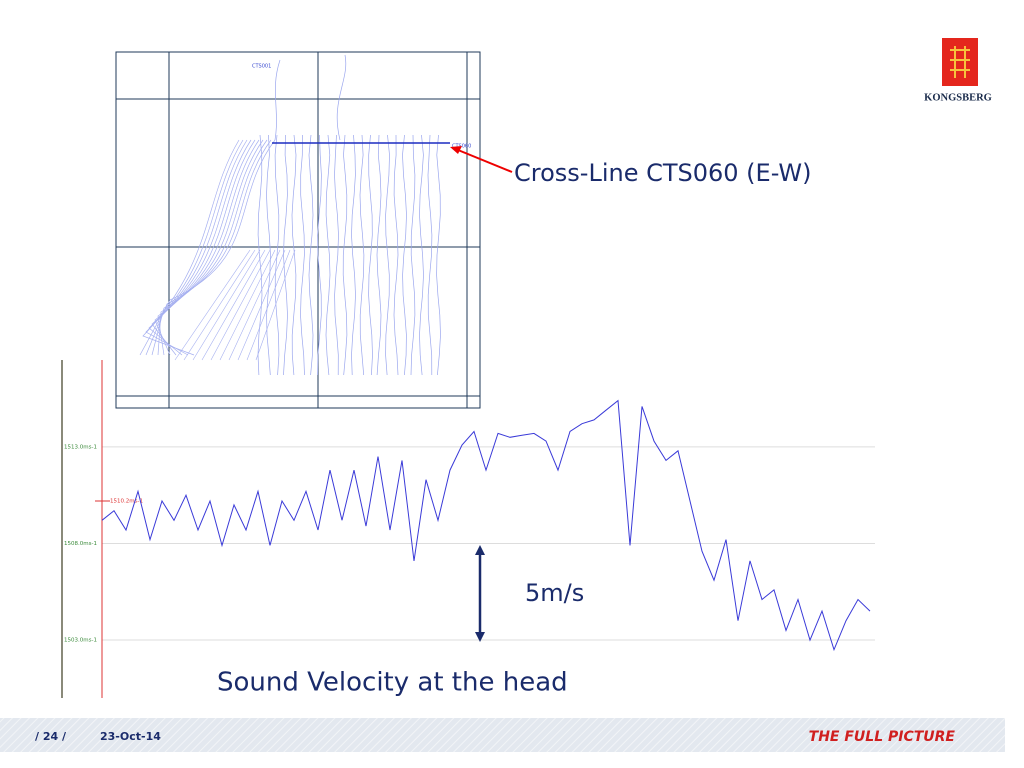 This screenshot has width=1024, height=768. I want to click on caption: Sound Velocity at the head, so click(392, 683).